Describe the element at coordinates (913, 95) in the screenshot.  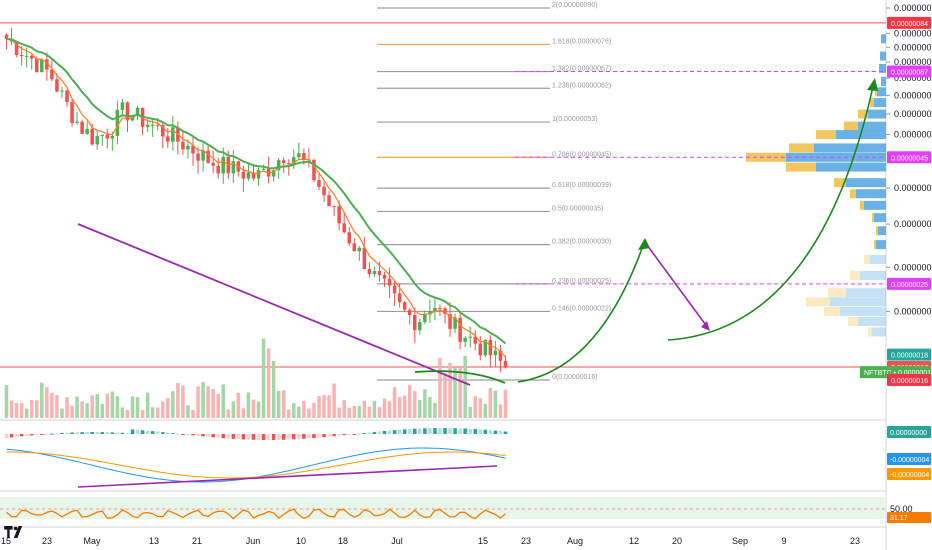
I see `price-tick-label: 0.00000060` at that location.